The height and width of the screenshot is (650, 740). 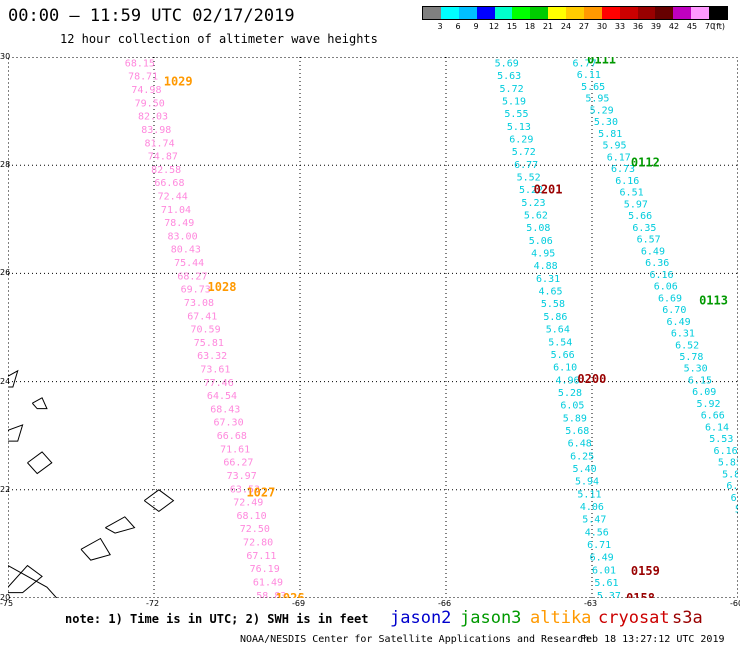 I want to click on wave-height-value: 5.40, so click(x=585, y=469).